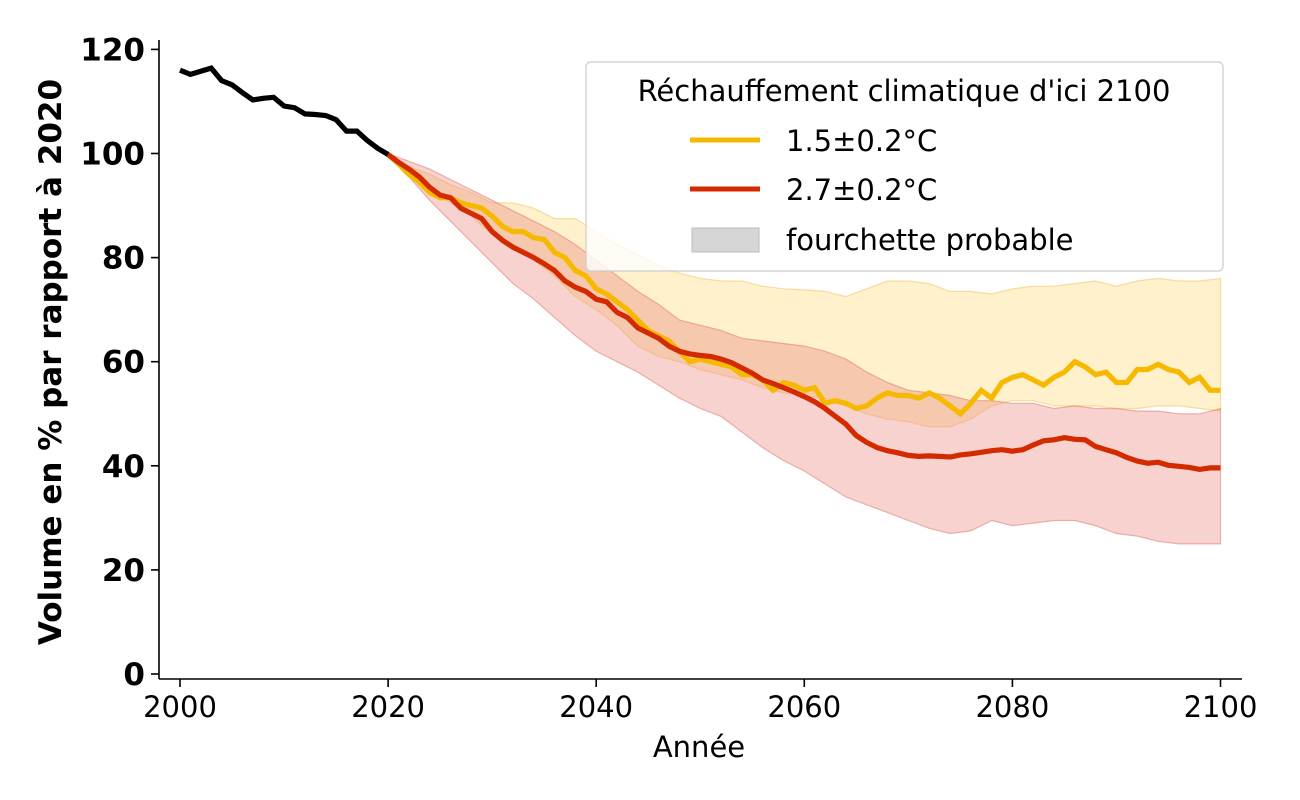 Image resolution: width=1300 pixels, height=800 pixels. What do you see at coordinates (725, 240) in the screenshot?
I see `legend-swatch-range` at bounding box center [725, 240].